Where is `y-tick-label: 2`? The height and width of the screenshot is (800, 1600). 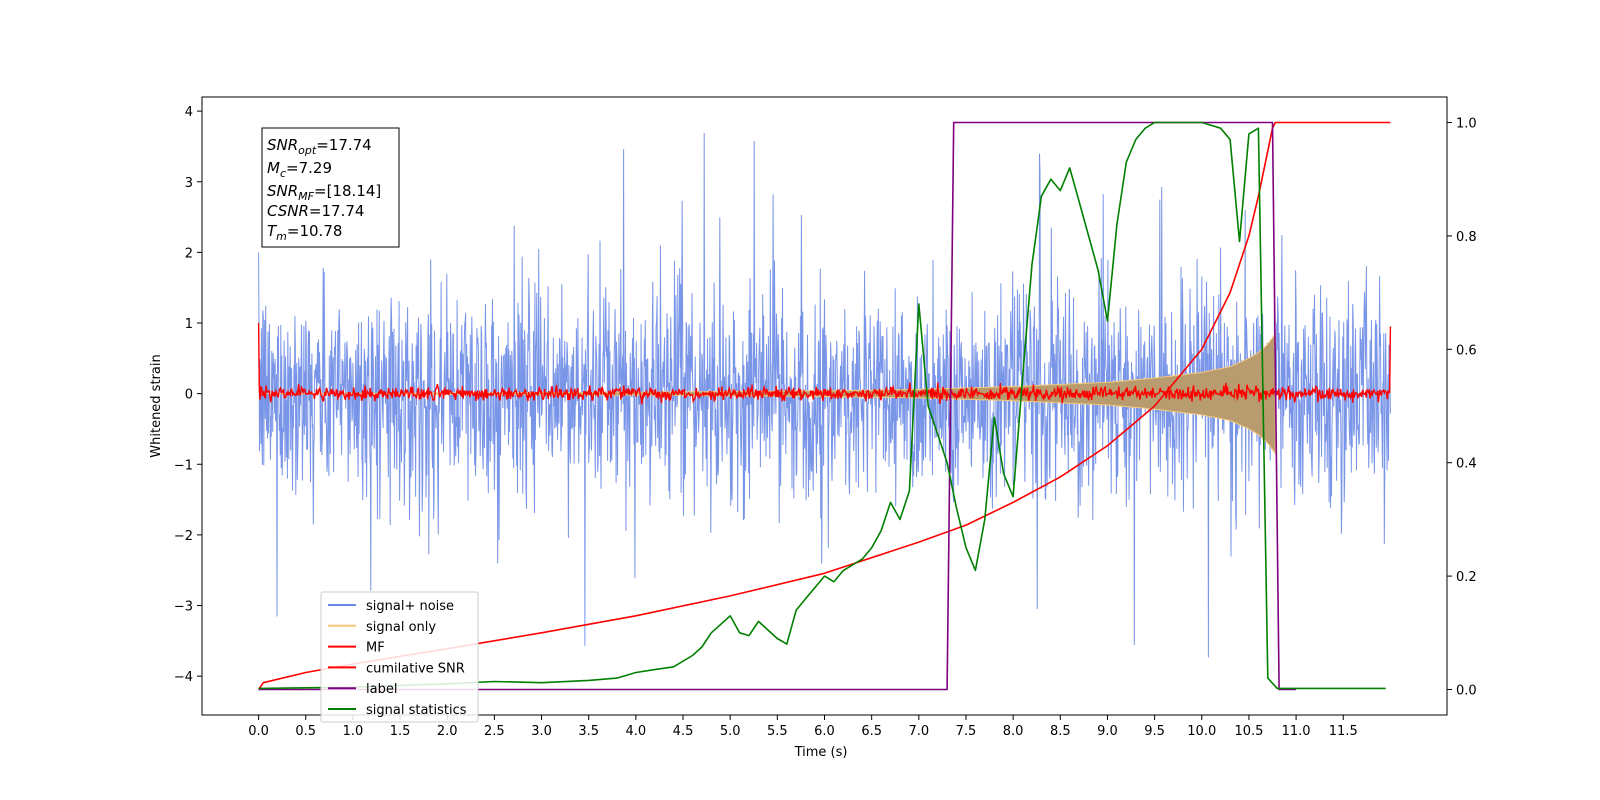 y-tick-label: 2 is located at coordinates (189, 253).